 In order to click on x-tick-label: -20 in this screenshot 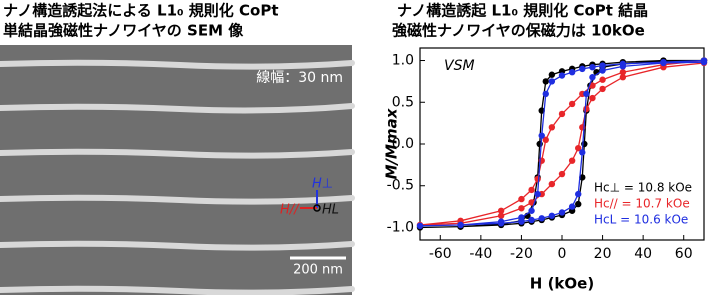, I will do `click(521, 254)`.